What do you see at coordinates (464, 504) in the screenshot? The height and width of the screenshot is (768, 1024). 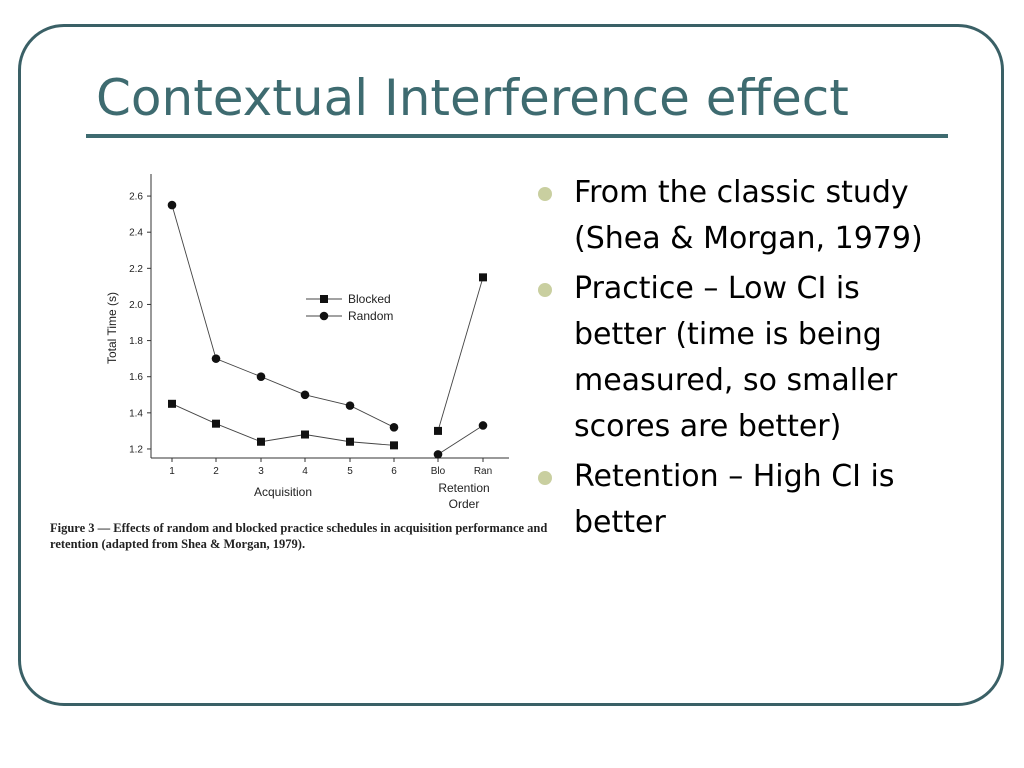 I see `x-group-label-order: Order` at bounding box center [464, 504].